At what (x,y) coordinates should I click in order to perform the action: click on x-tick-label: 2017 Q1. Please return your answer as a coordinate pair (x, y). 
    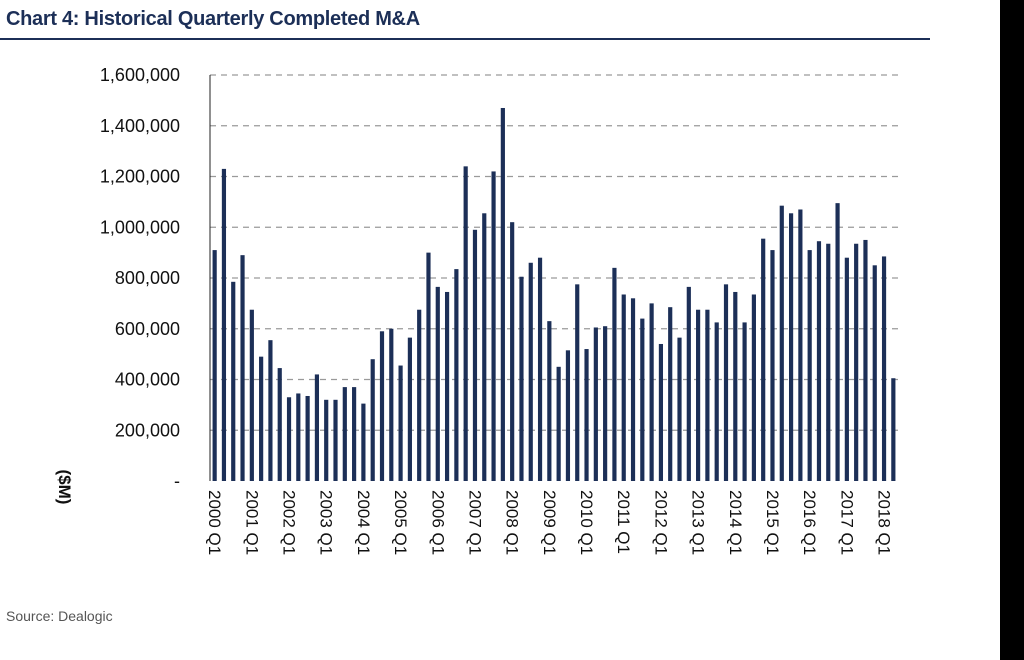
    Looking at the image, I should click on (846, 522).